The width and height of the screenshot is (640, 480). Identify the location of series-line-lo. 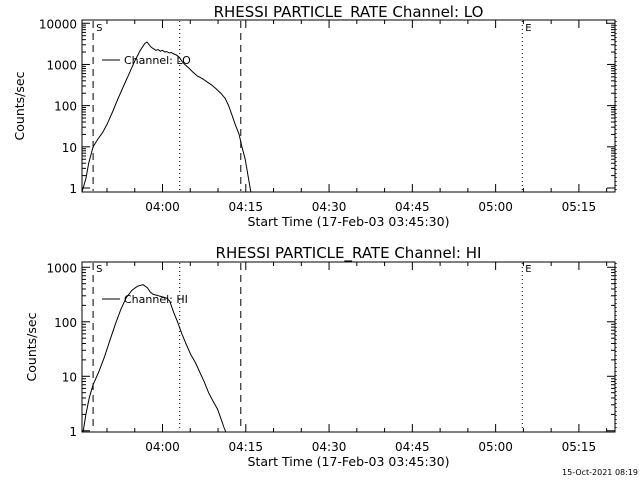
(166, 117).